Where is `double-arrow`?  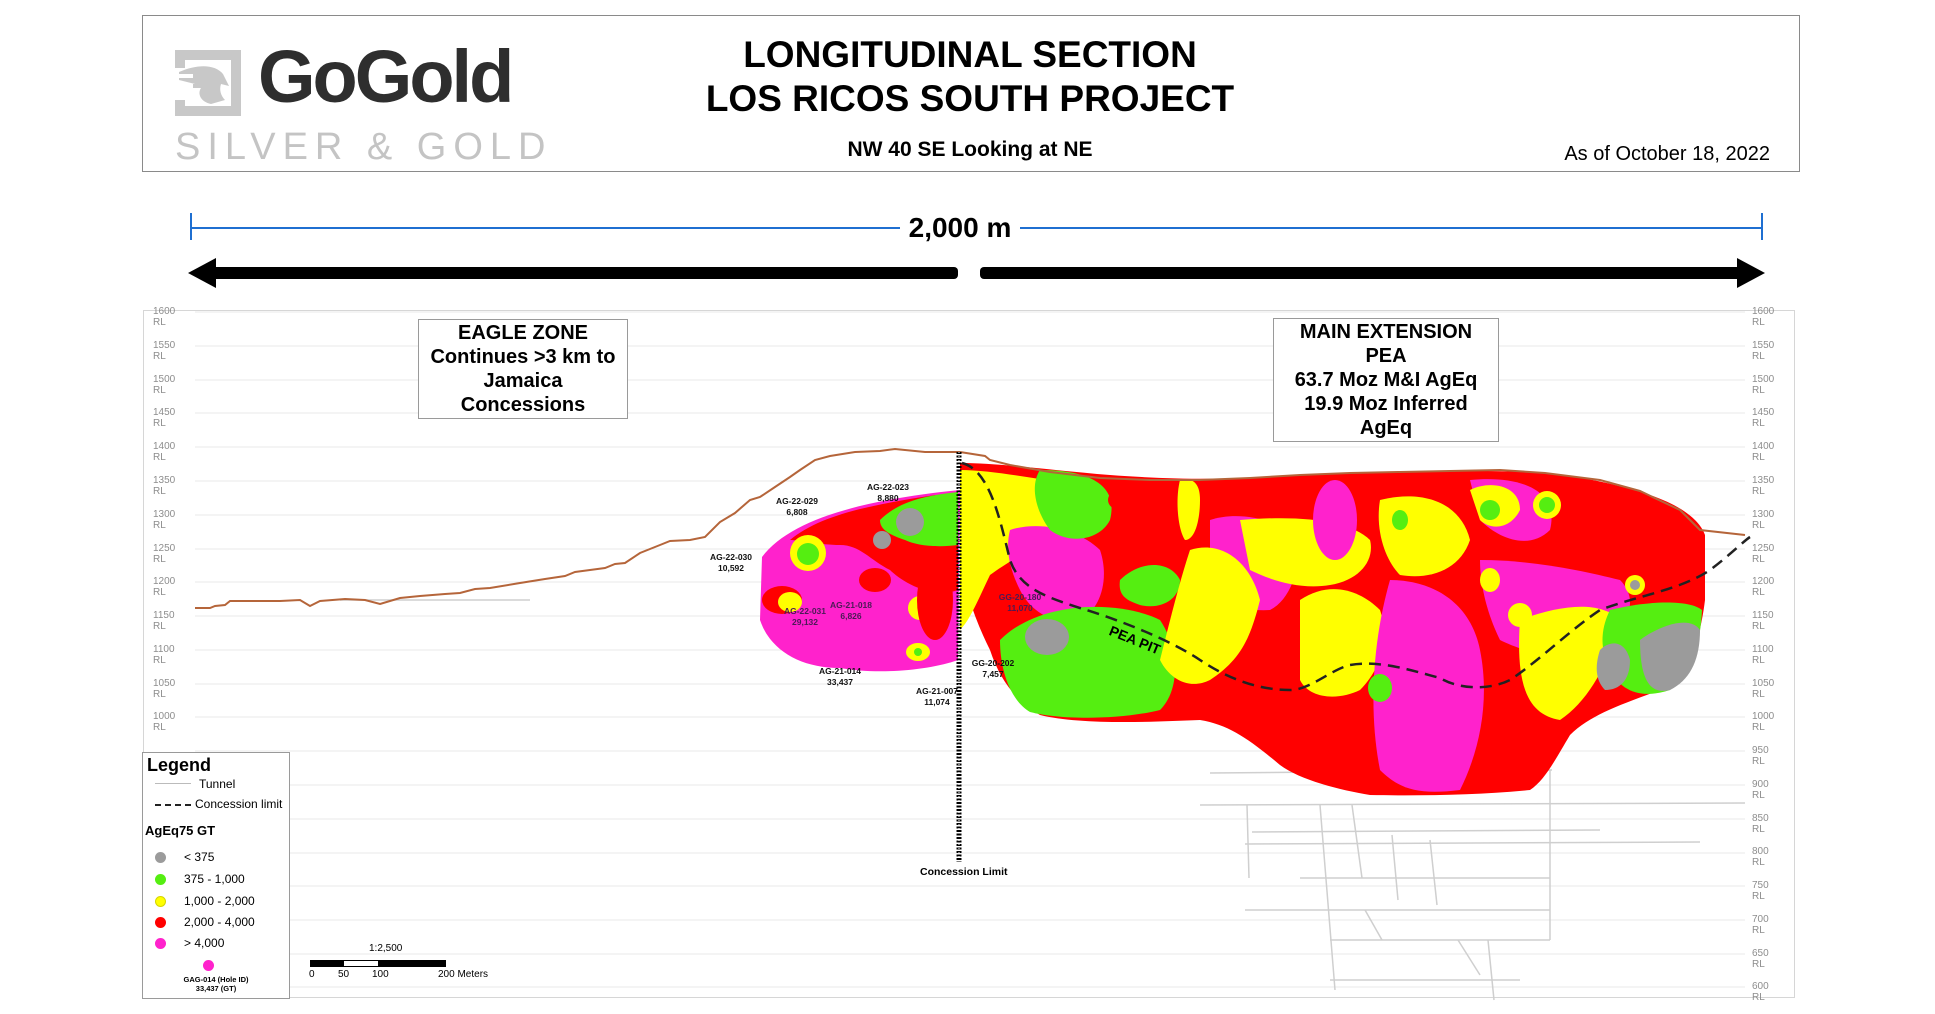 double-arrow is located at coordinates (976, 273).